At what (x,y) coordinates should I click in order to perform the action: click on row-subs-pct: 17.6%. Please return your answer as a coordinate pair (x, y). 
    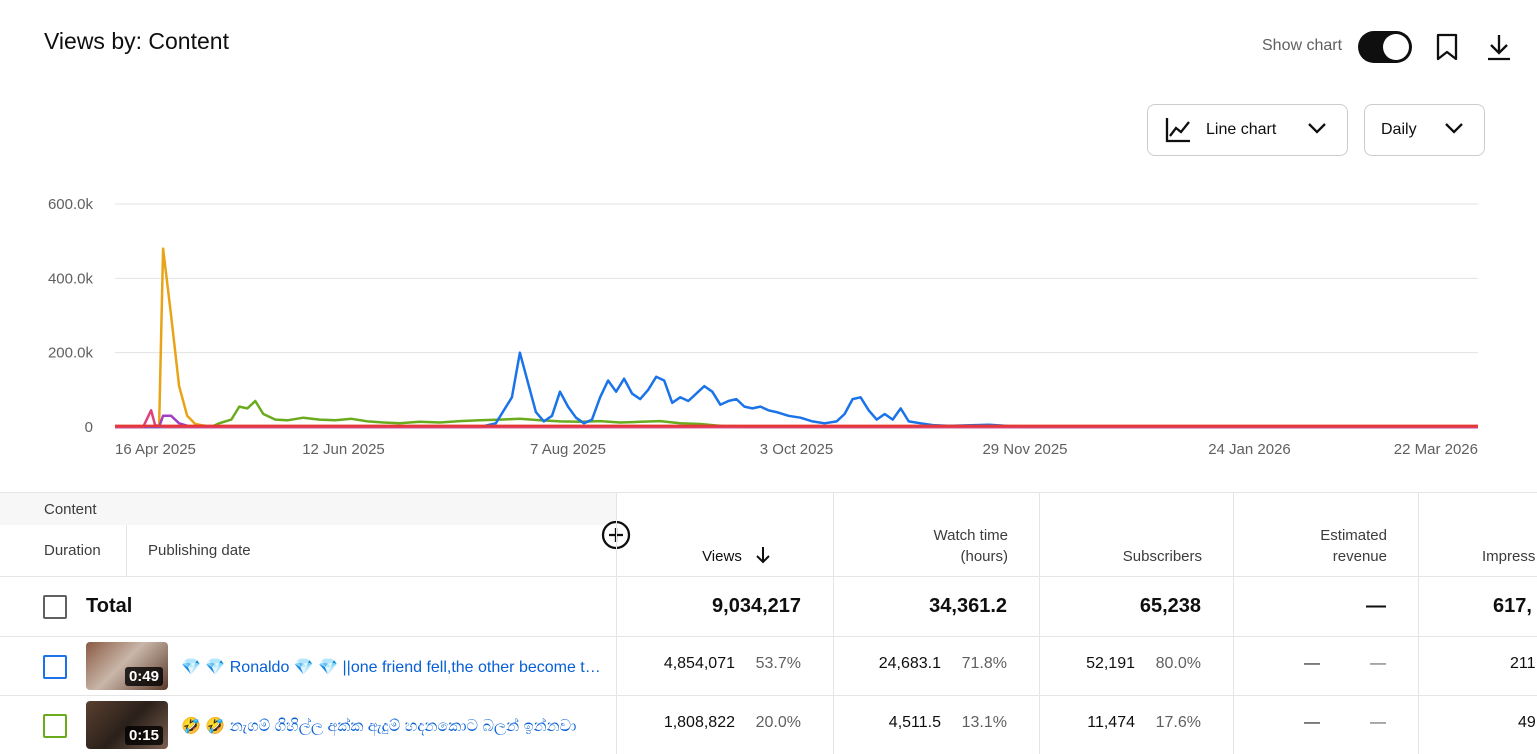
    Looking at the image, I should click on (1178, 722).